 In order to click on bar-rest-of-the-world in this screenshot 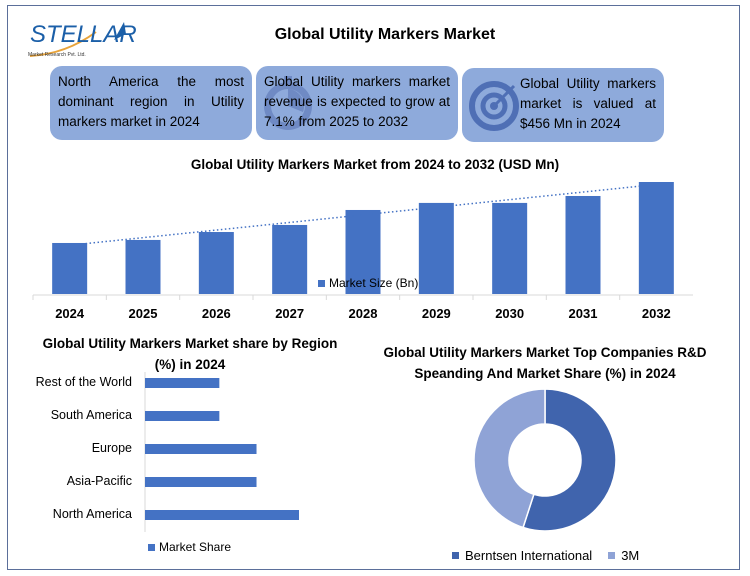, I will do `click(182, 383)`.